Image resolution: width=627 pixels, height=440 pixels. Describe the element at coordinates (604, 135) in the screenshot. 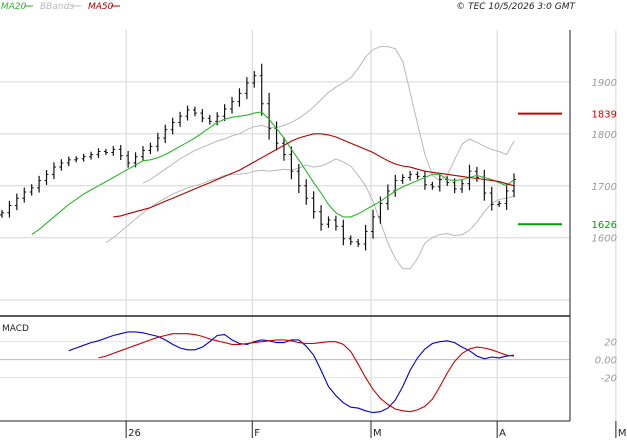

I see `price-tick-label: 1800` at that location.